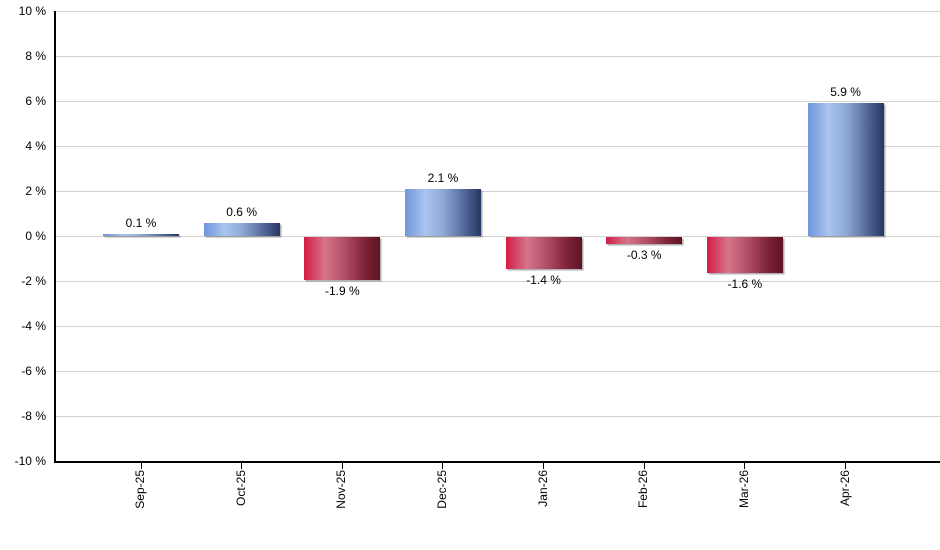  What do you see at coordinates (30, 461) in the screenshot?
I see `y-axis-tick-label: -10 %` at bounding box center [30, 461].